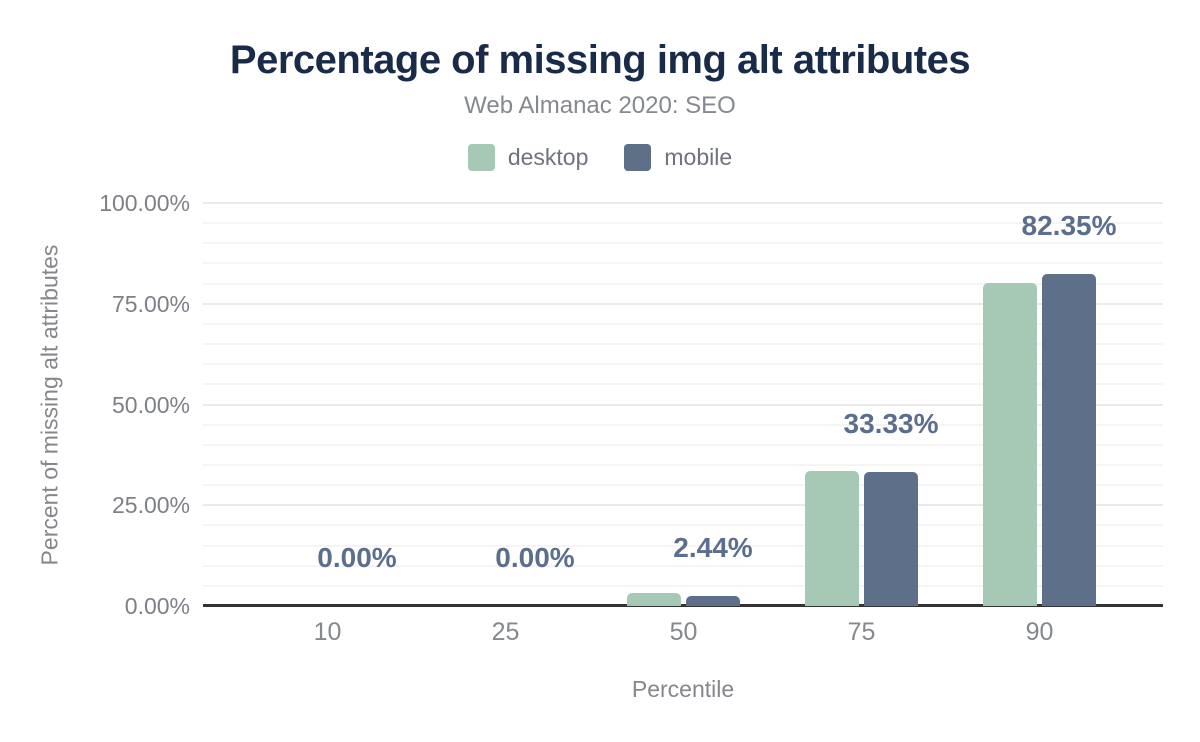  What do you see at coordinates (861, 632) in the screenshot?
I see `x-tick-label-75: 75` at bounding box center [861, 632].